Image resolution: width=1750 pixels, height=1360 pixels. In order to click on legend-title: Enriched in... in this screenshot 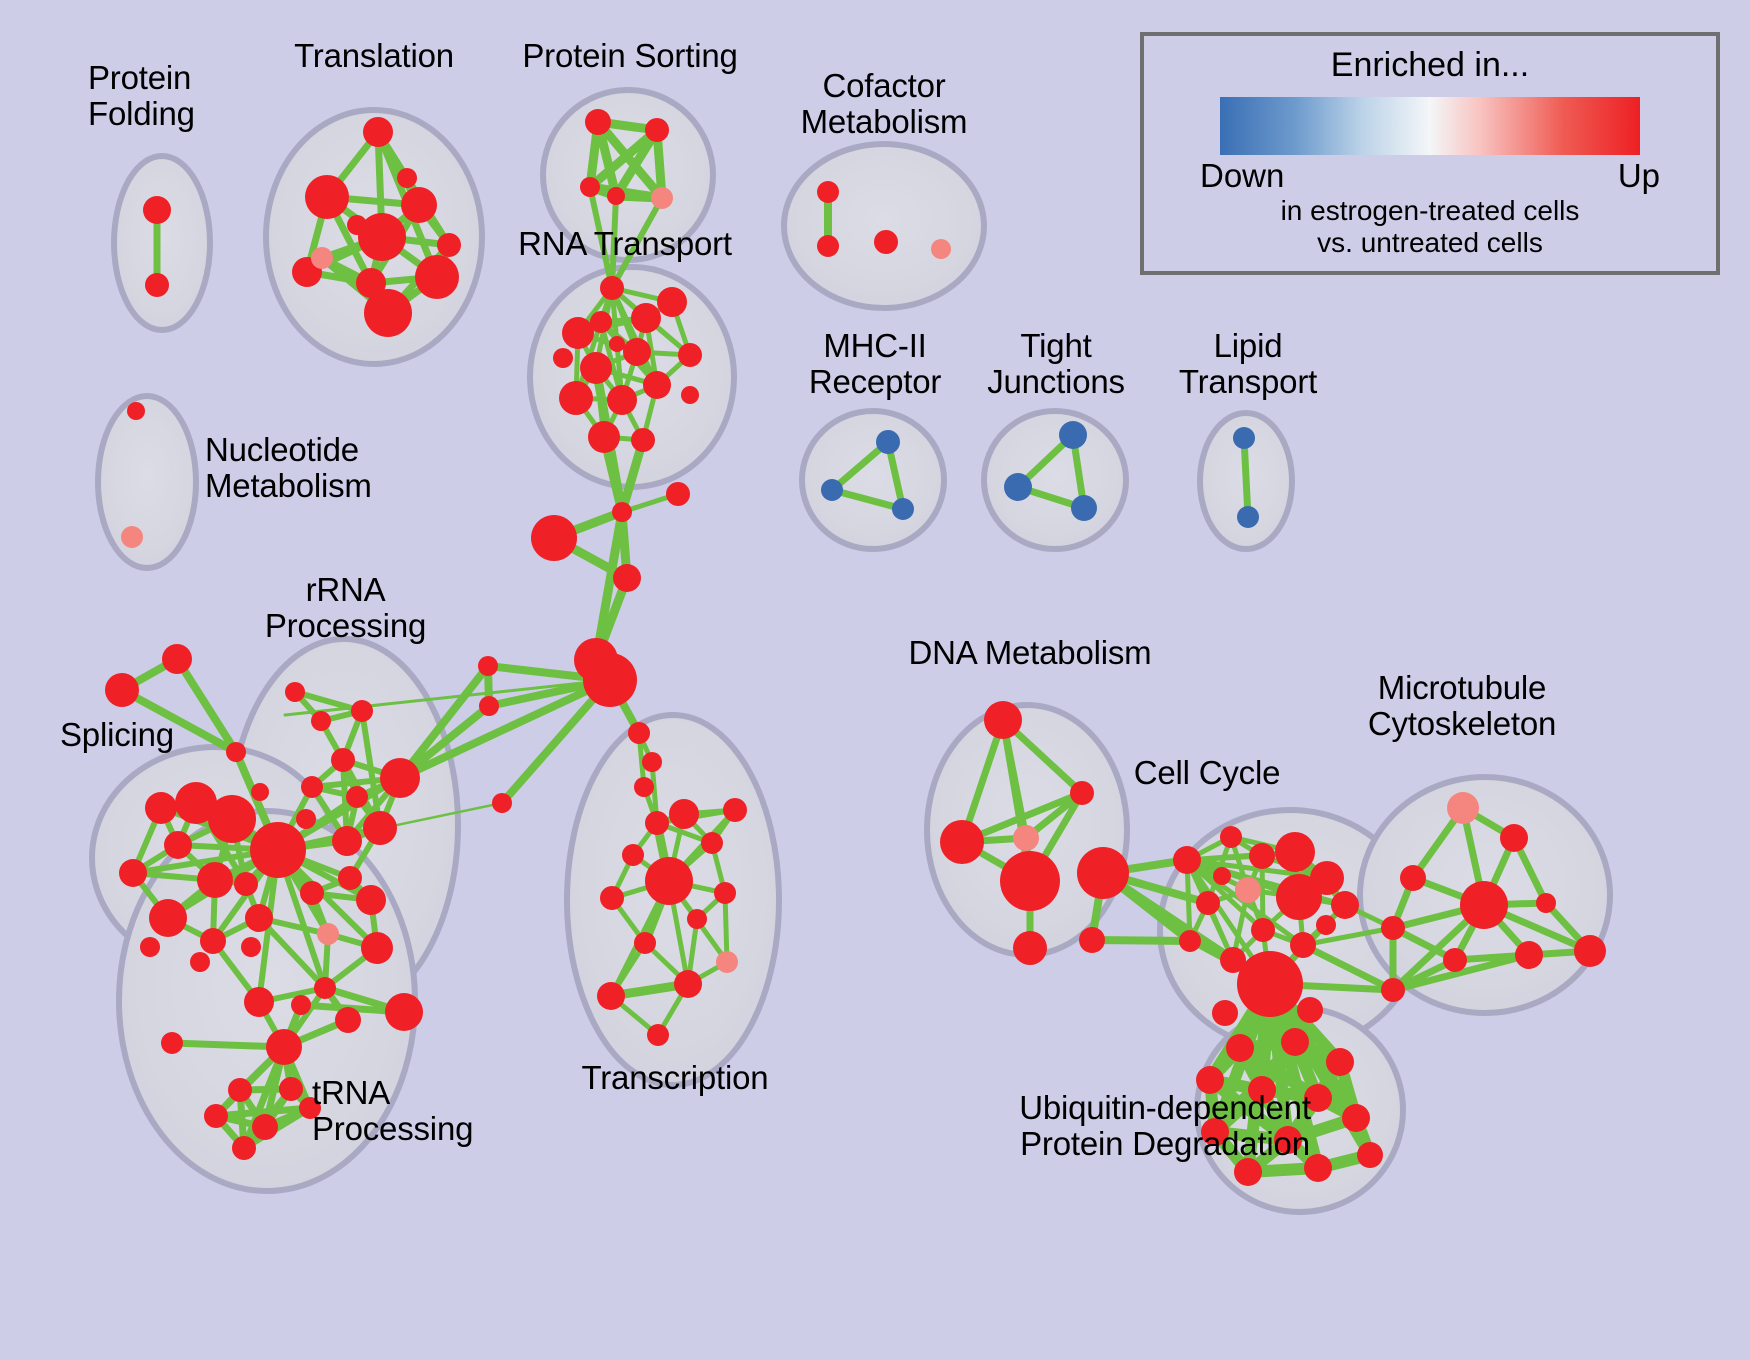, I will do `click(1430, 65)`.